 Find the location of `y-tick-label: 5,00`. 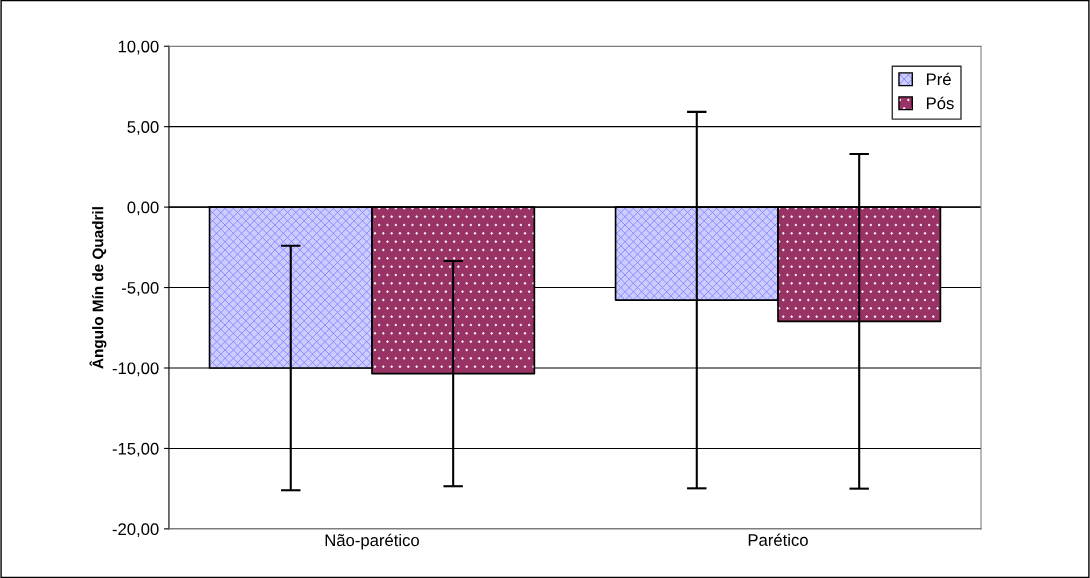

y-tick-label: 5,00 is located at coordinates (143, 128).